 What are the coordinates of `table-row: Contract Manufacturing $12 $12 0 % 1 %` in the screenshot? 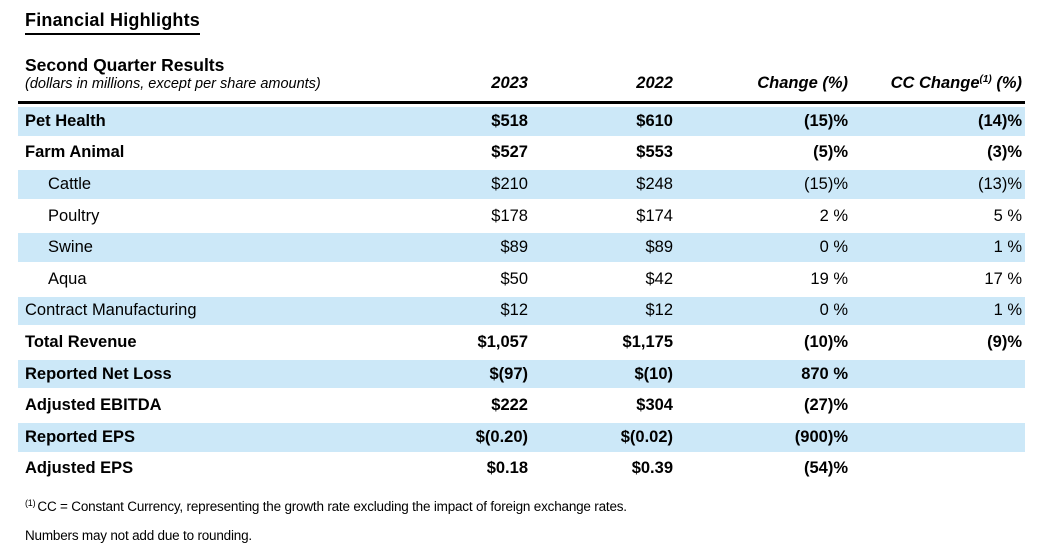 It's located at (521, 311).